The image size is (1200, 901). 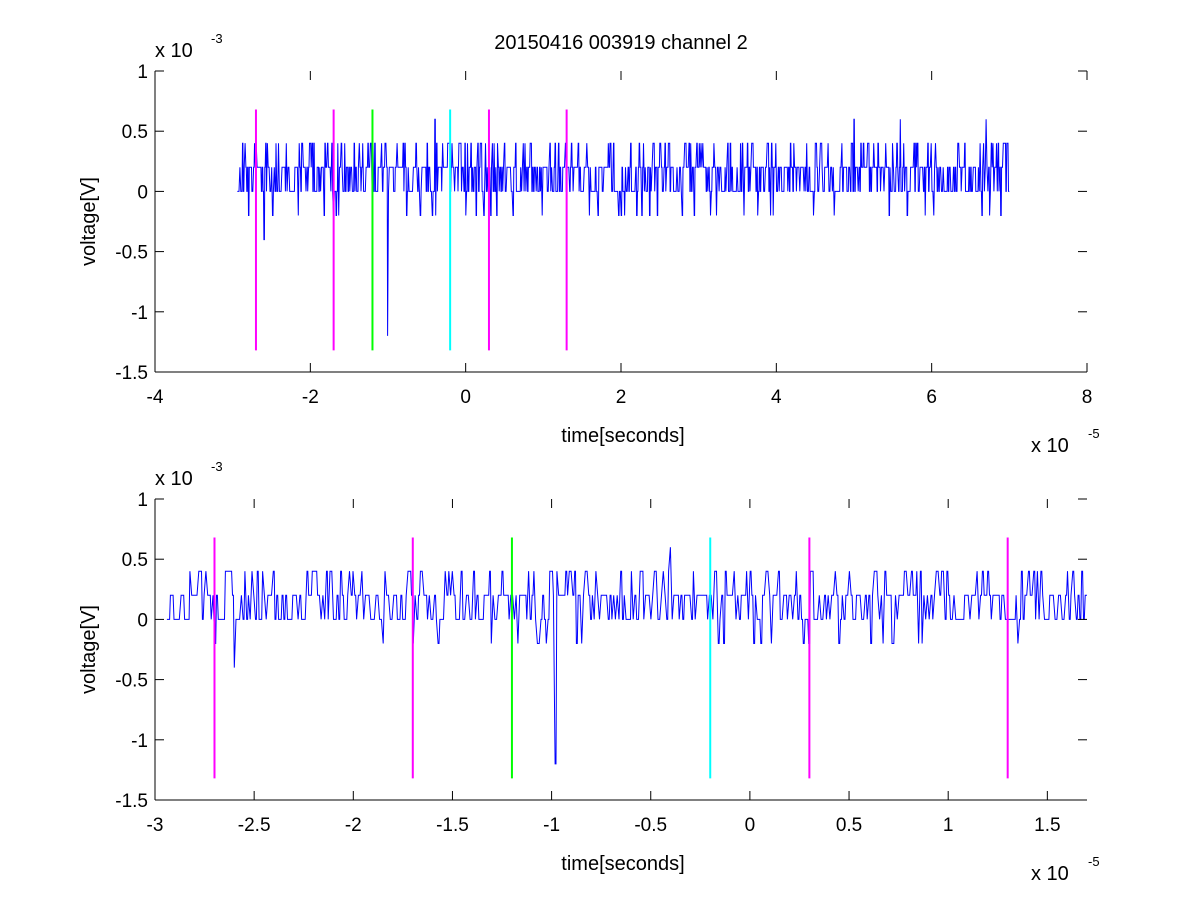 What do you see at coordinates (776, 397) in the screenshot?
I see `x-tick-label: 4` at bounding box center [776, 397].